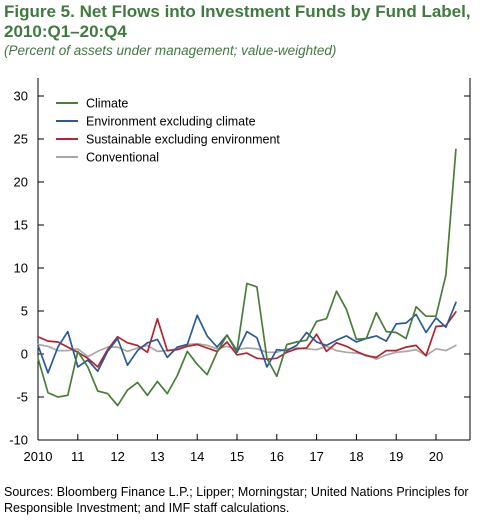  I want to click on series-line-conventional, so click(247, 351).